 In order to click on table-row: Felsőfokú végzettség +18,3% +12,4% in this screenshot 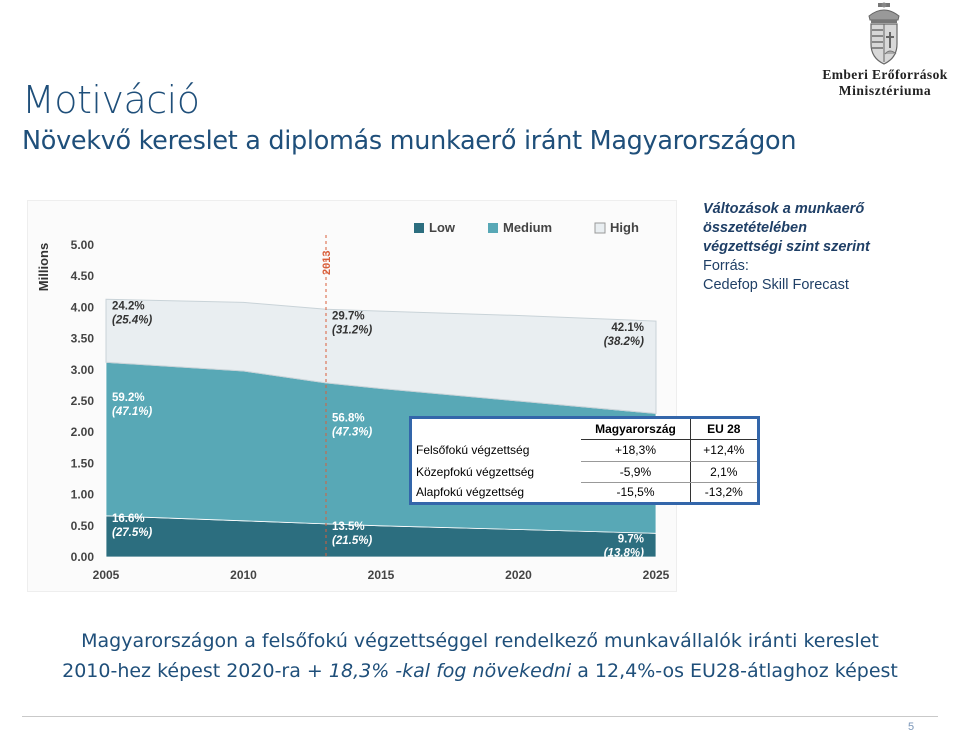, I will do `click(585, 450)`.